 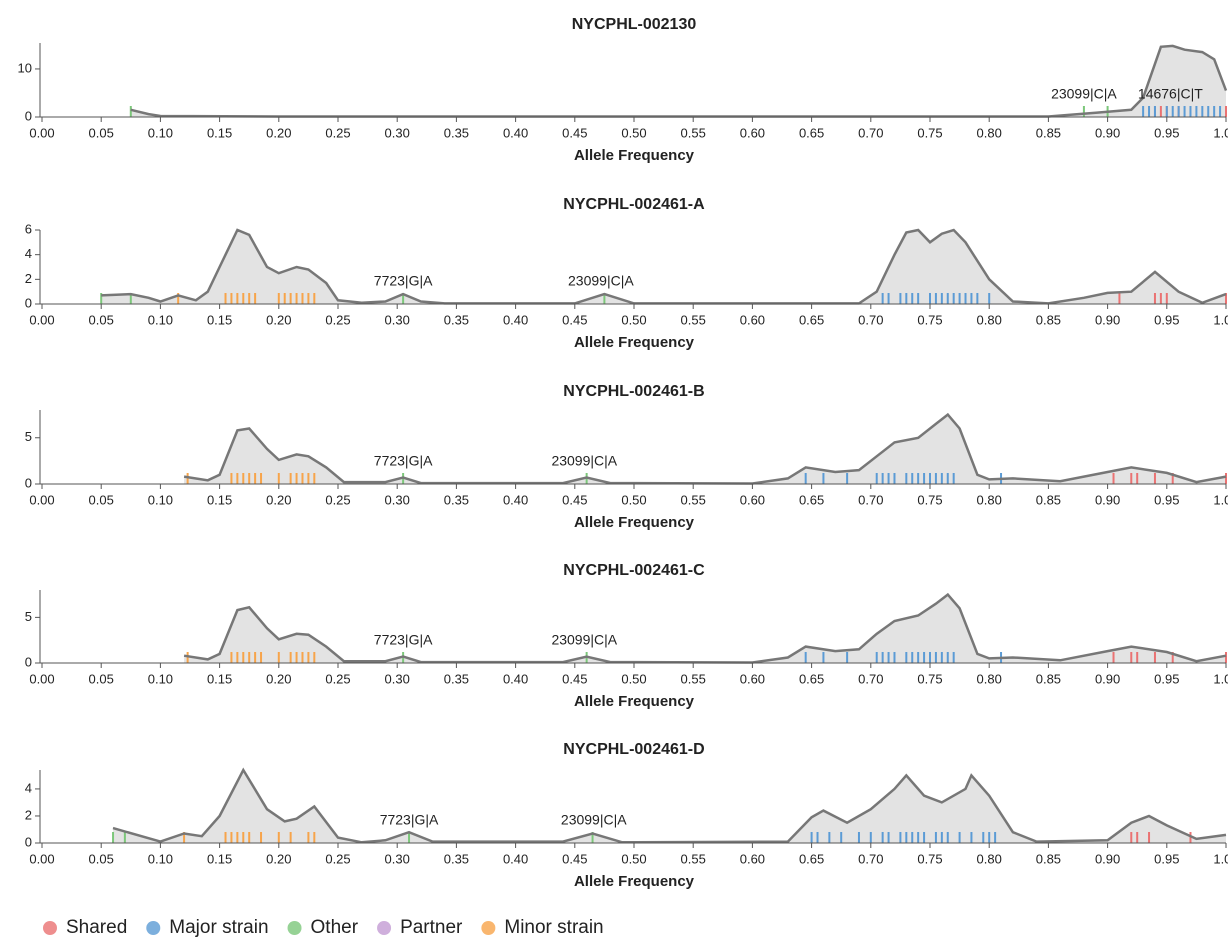 I want to click on y-tick-label: 5, so click(x=28, y=436).